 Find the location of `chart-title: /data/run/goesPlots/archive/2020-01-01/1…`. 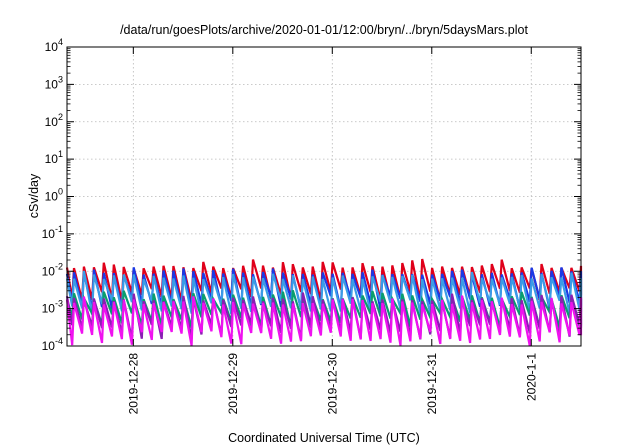

chart-title: /data/run/goesPlots/archive/2020-01-01/1… is located at coordinates (324, 30).